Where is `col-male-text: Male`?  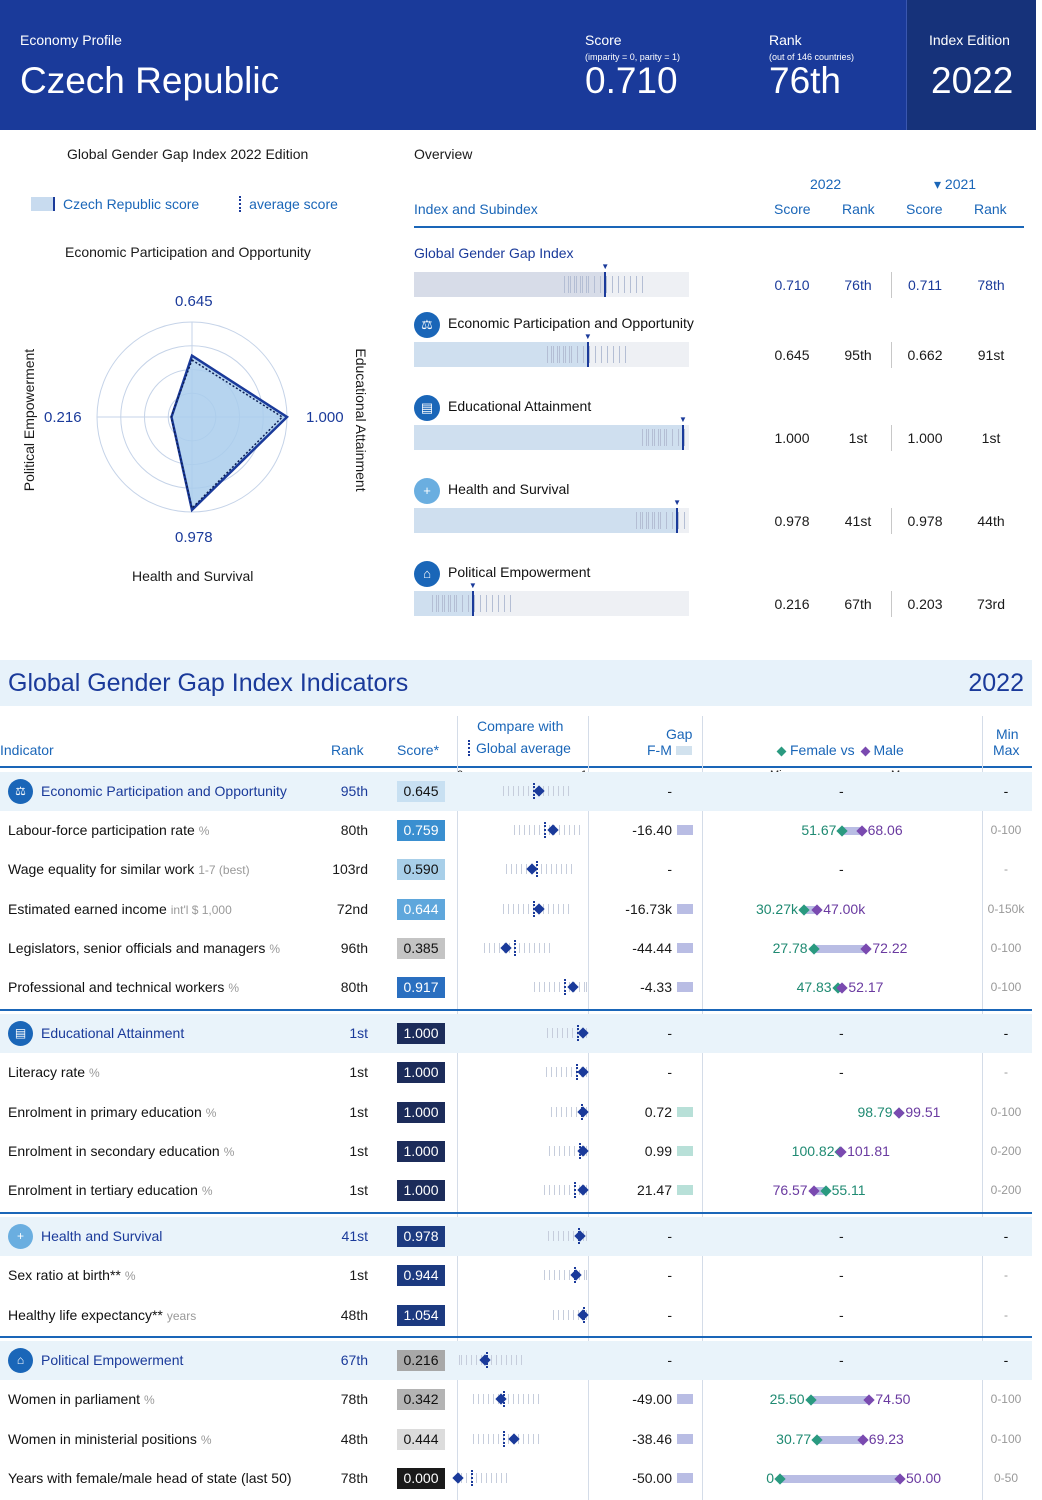
col-male-text: Male is located at coordinates (888, 750).